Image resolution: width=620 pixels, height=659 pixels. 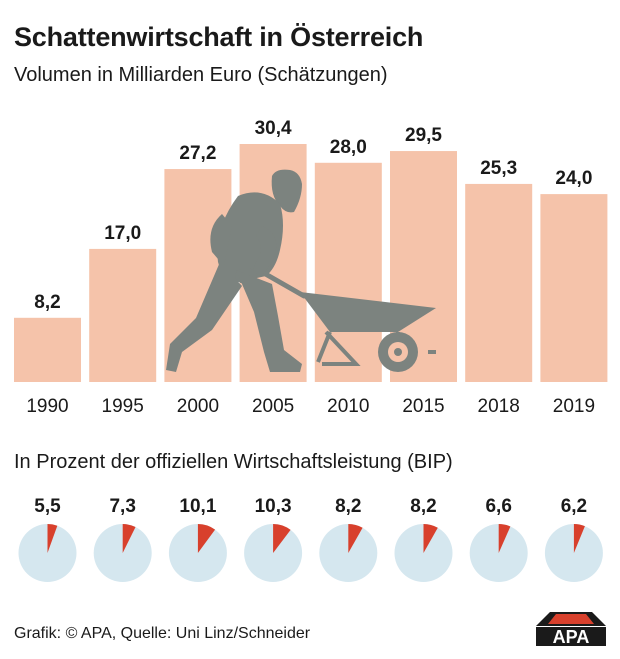 What do you see at coordinates (198, 406) in the screenshot?
I see `x-tick-label: 2000` at bounding box center [198, 406].